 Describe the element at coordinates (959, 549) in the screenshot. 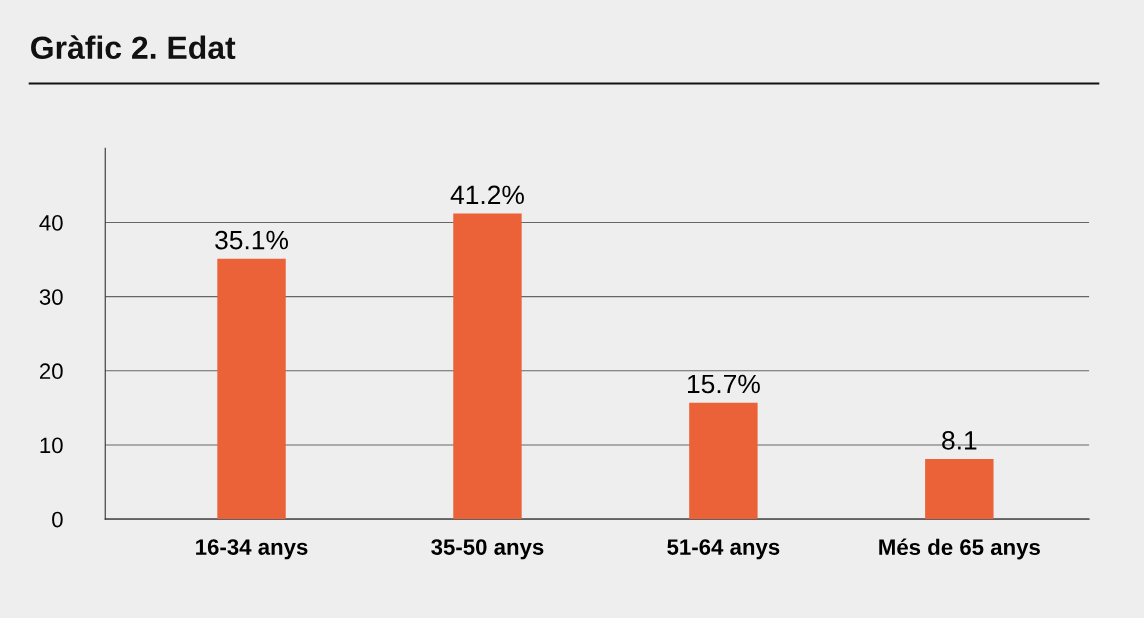

I see `x-tick-label: Més de 65 anys` at that location.